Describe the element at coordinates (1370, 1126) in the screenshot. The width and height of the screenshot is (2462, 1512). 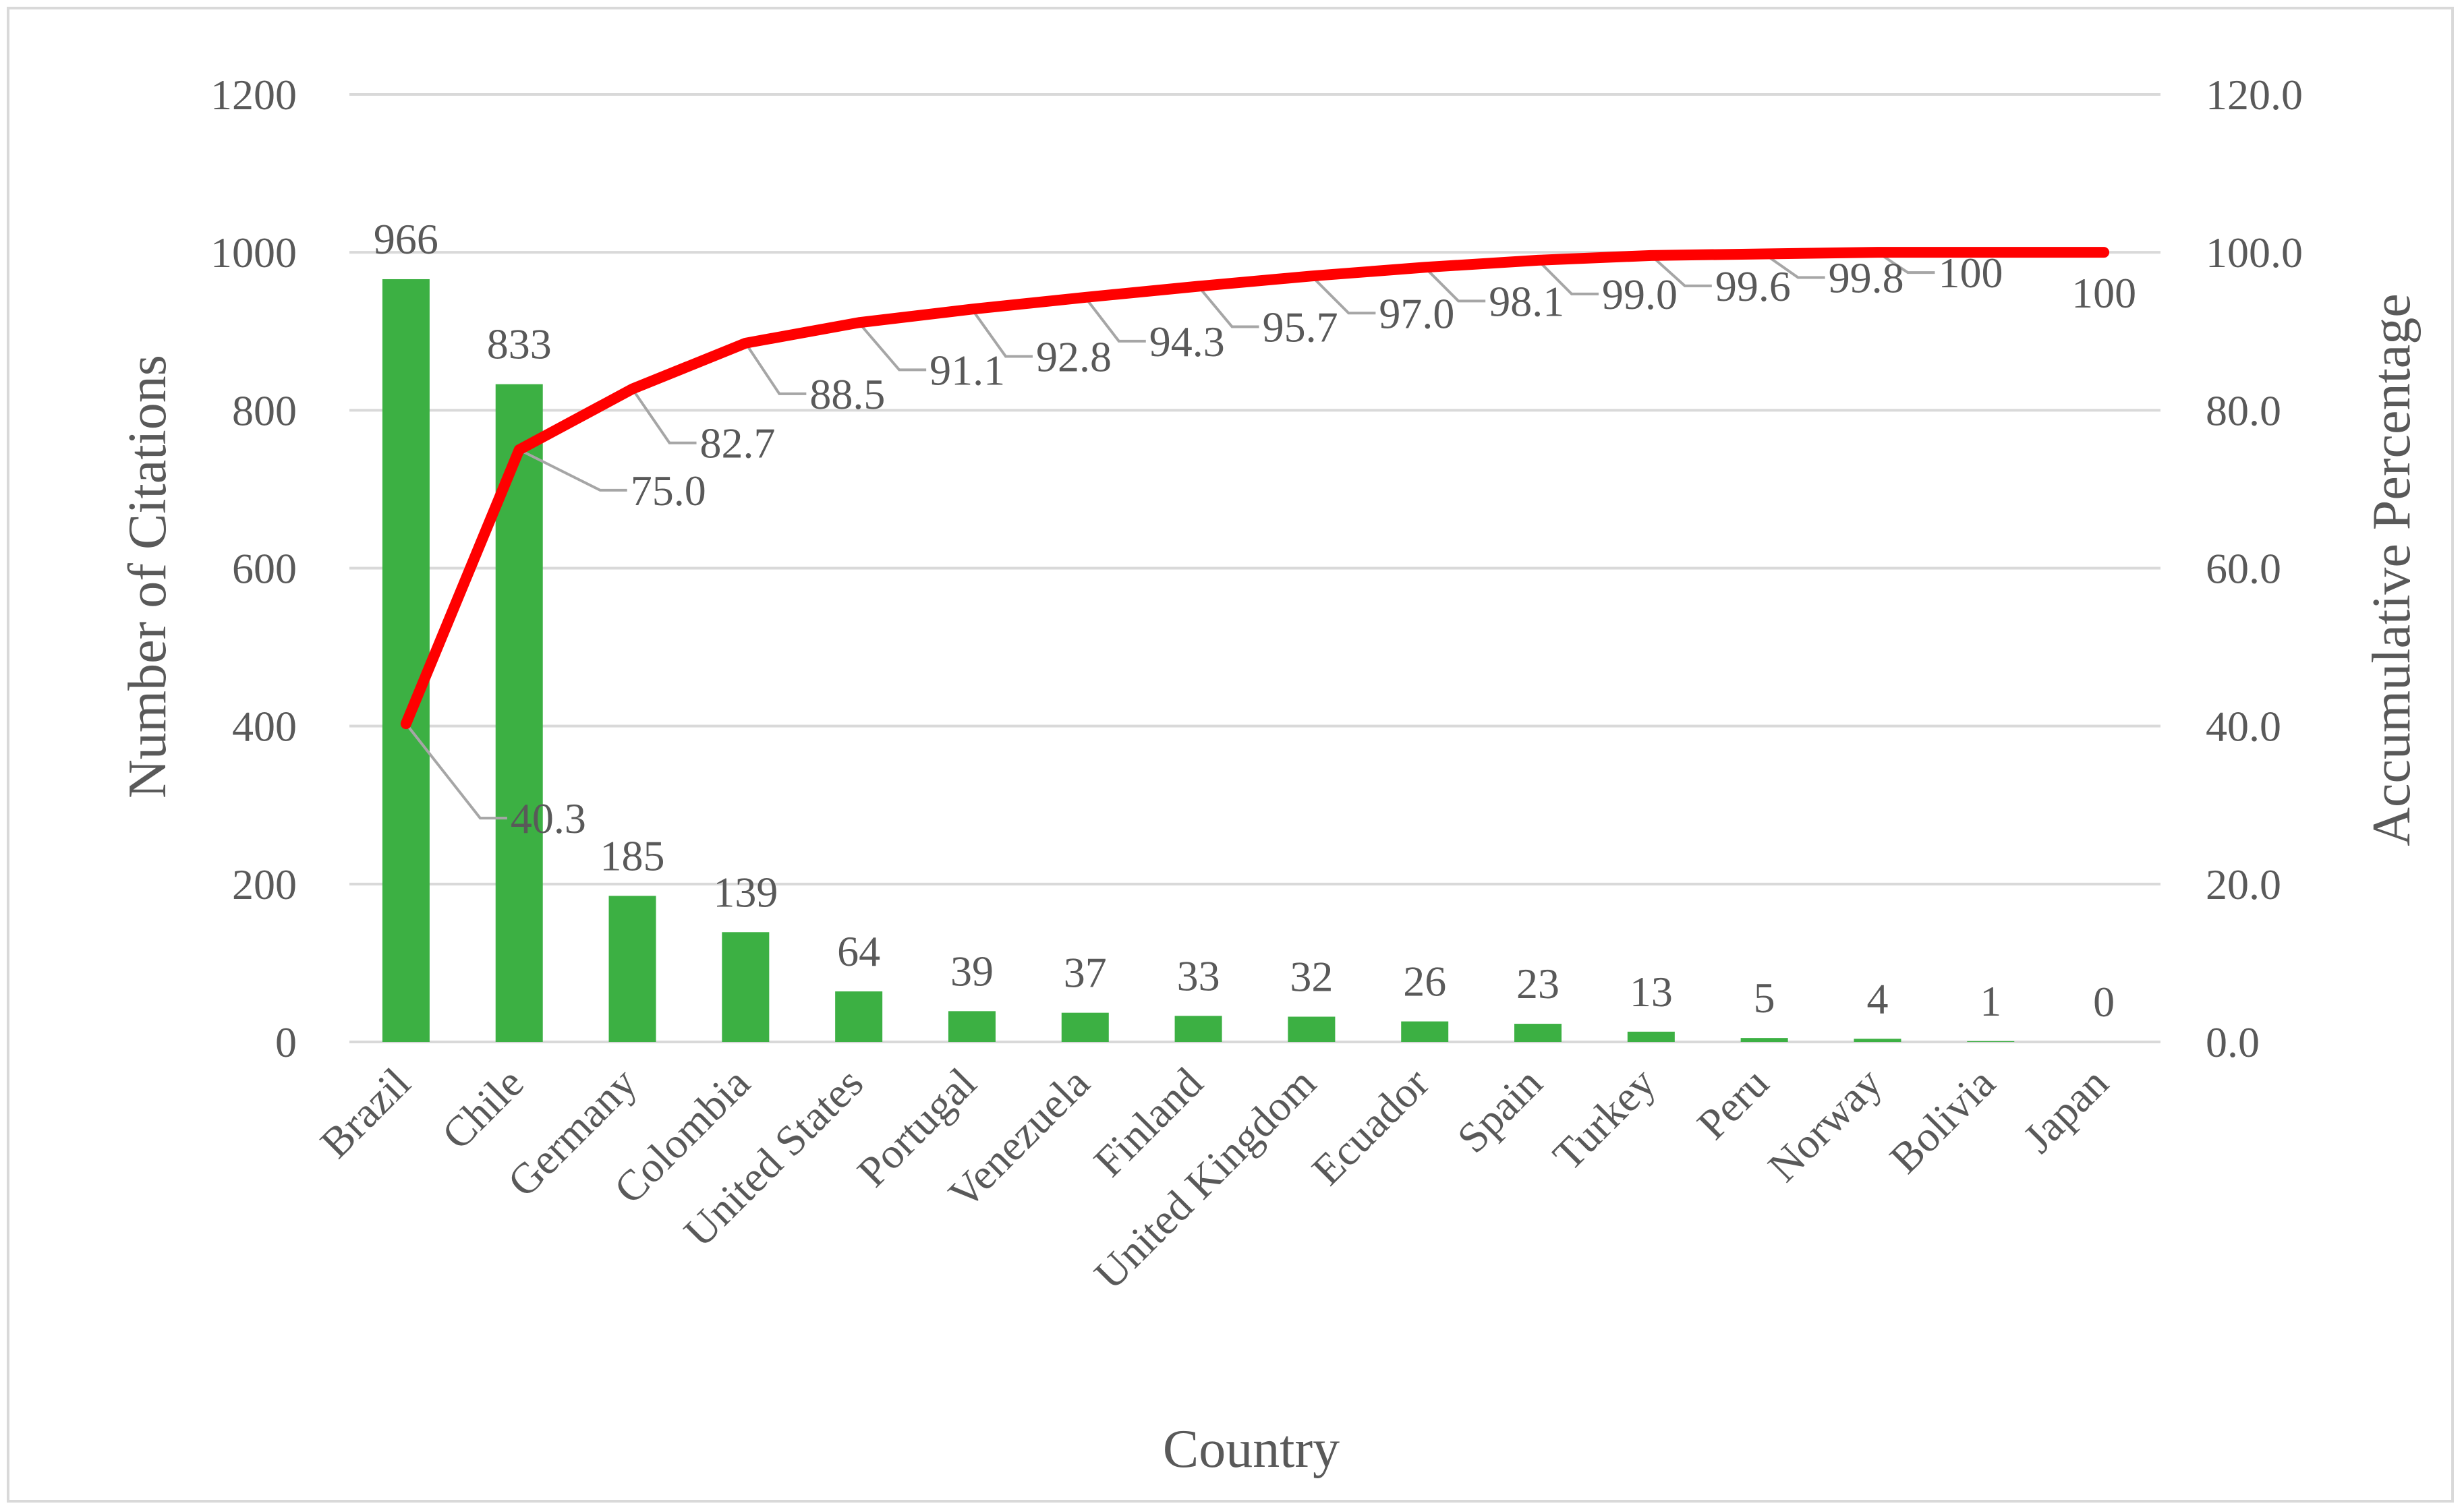
I see `category-label: Ecuador` at that location.